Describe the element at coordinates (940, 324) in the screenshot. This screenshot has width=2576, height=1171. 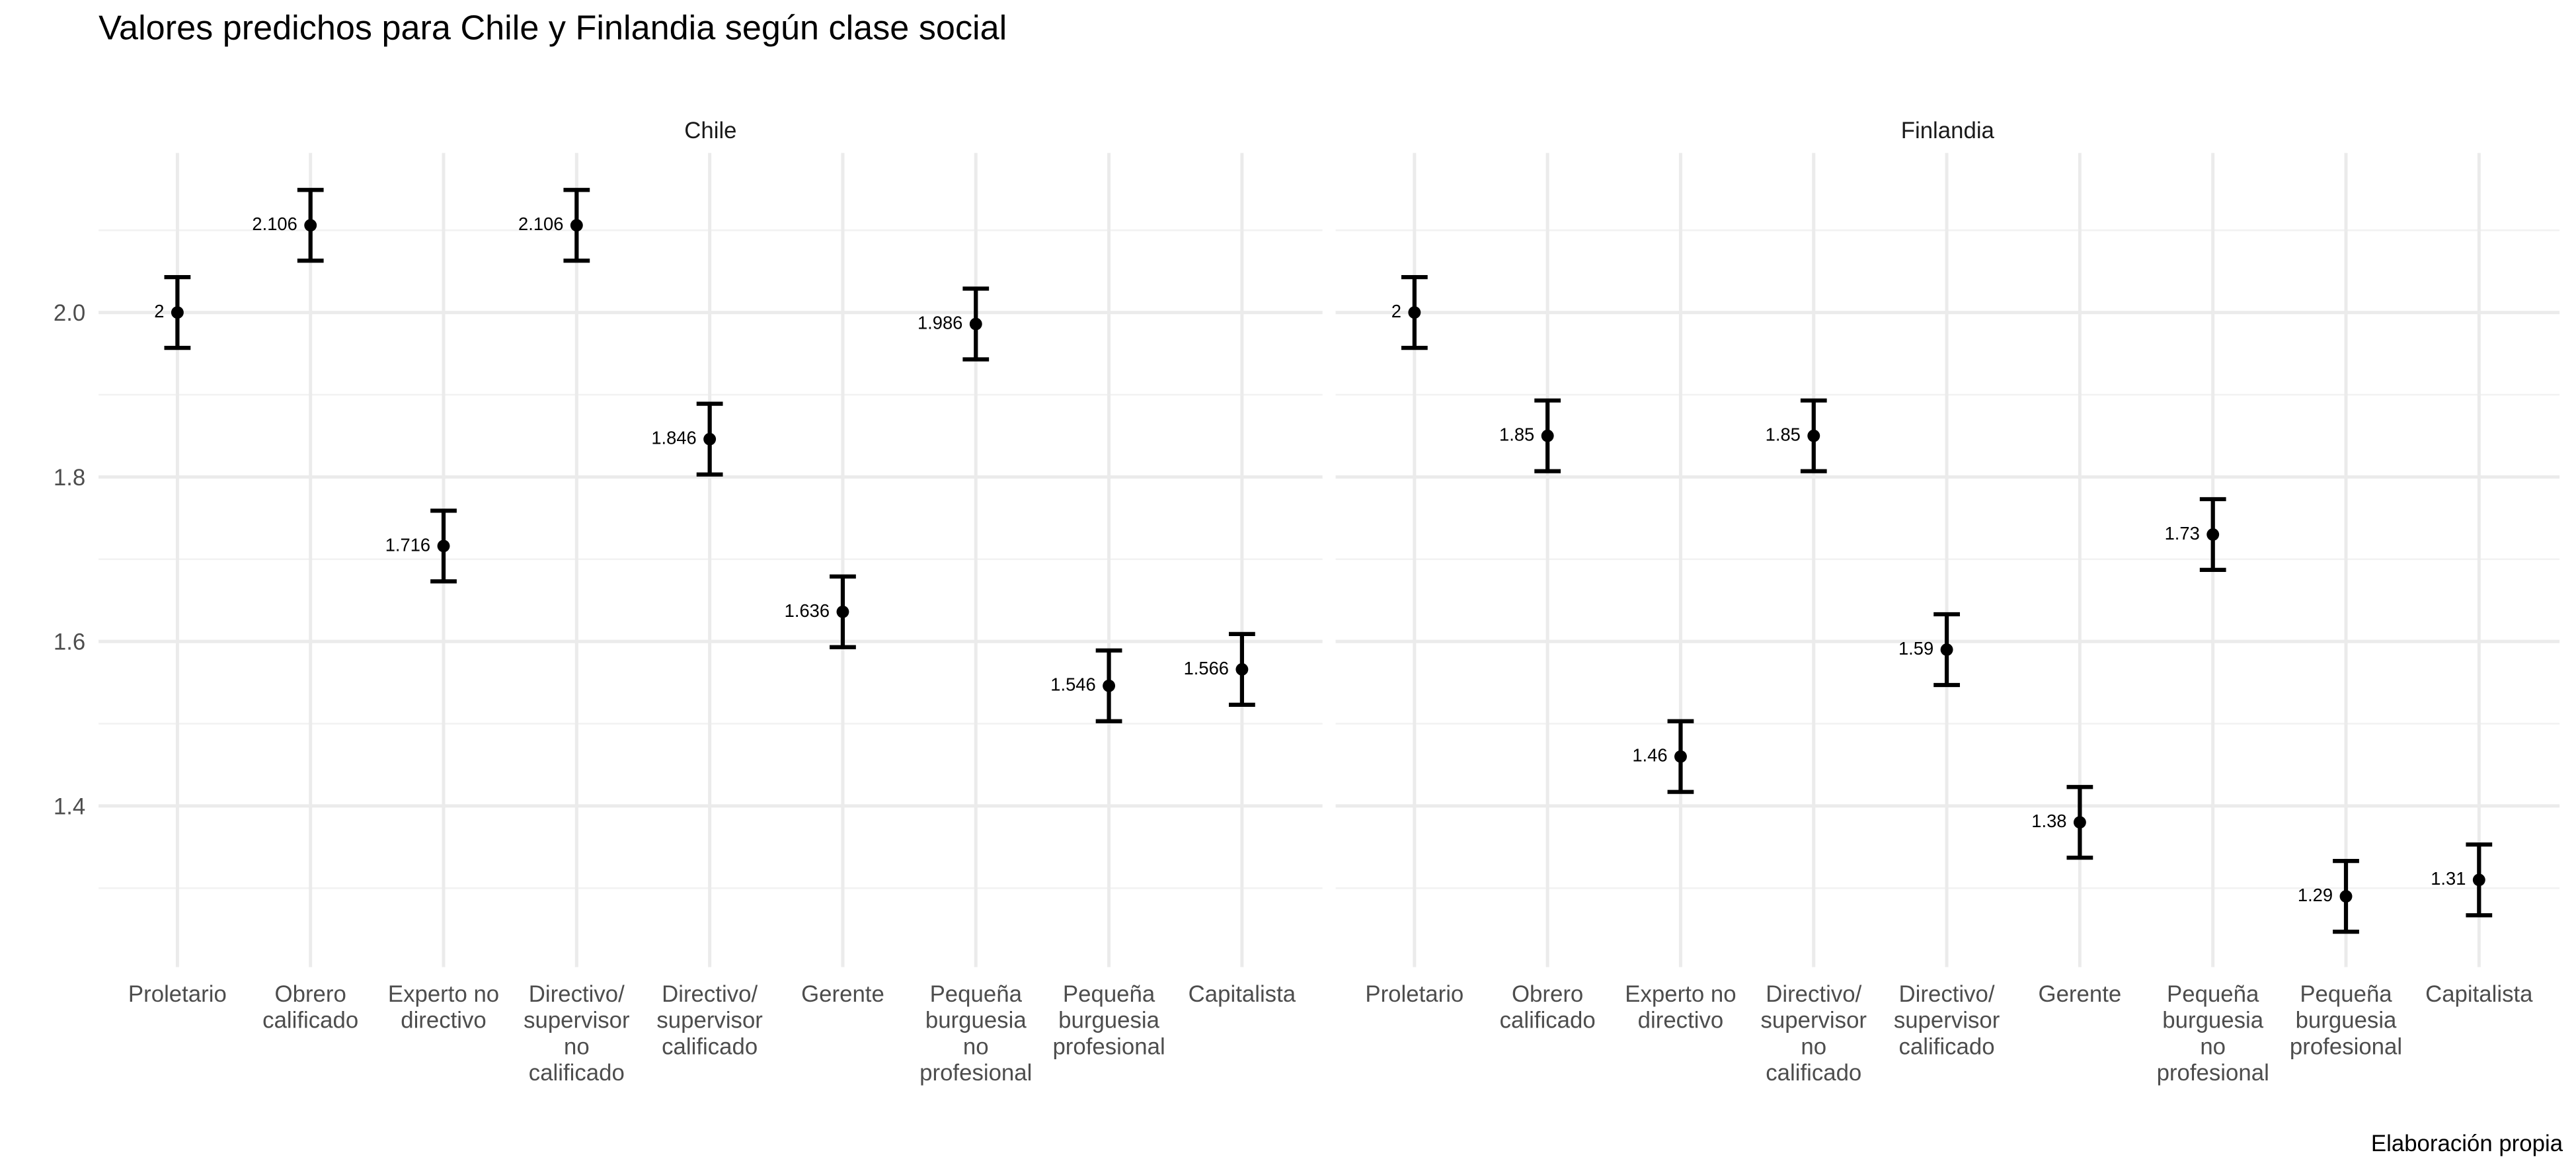
I see `data-label: 1.986` at that location.